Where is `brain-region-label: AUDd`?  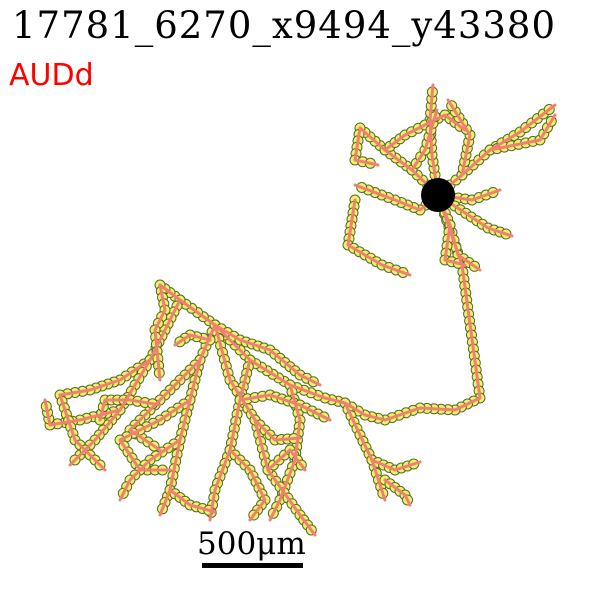
brain-region-label: AUDd is located at coordinates (51, 75).